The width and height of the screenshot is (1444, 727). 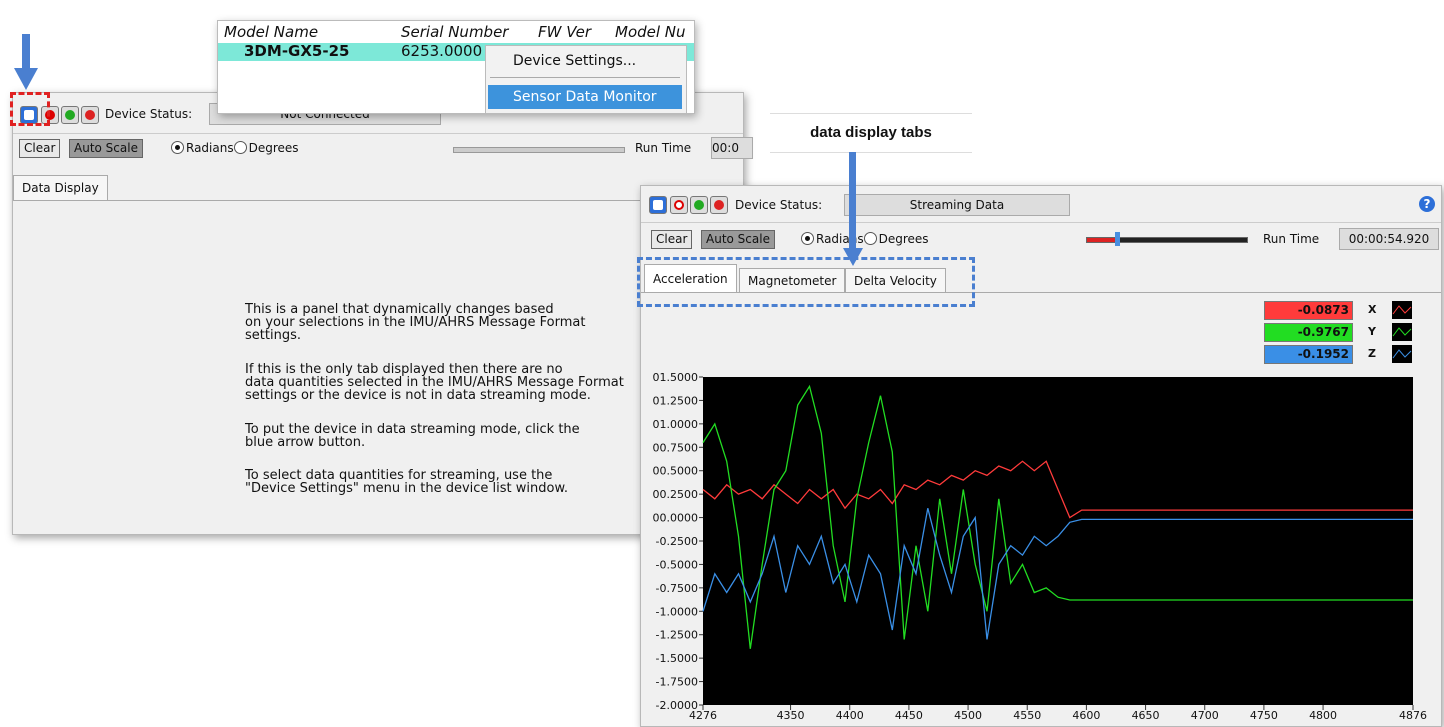 What do you see at coordinates (1389, 239) in the screenshot?
I see `run-time: 00:00:54.920` at bounding box center [1389, 239].